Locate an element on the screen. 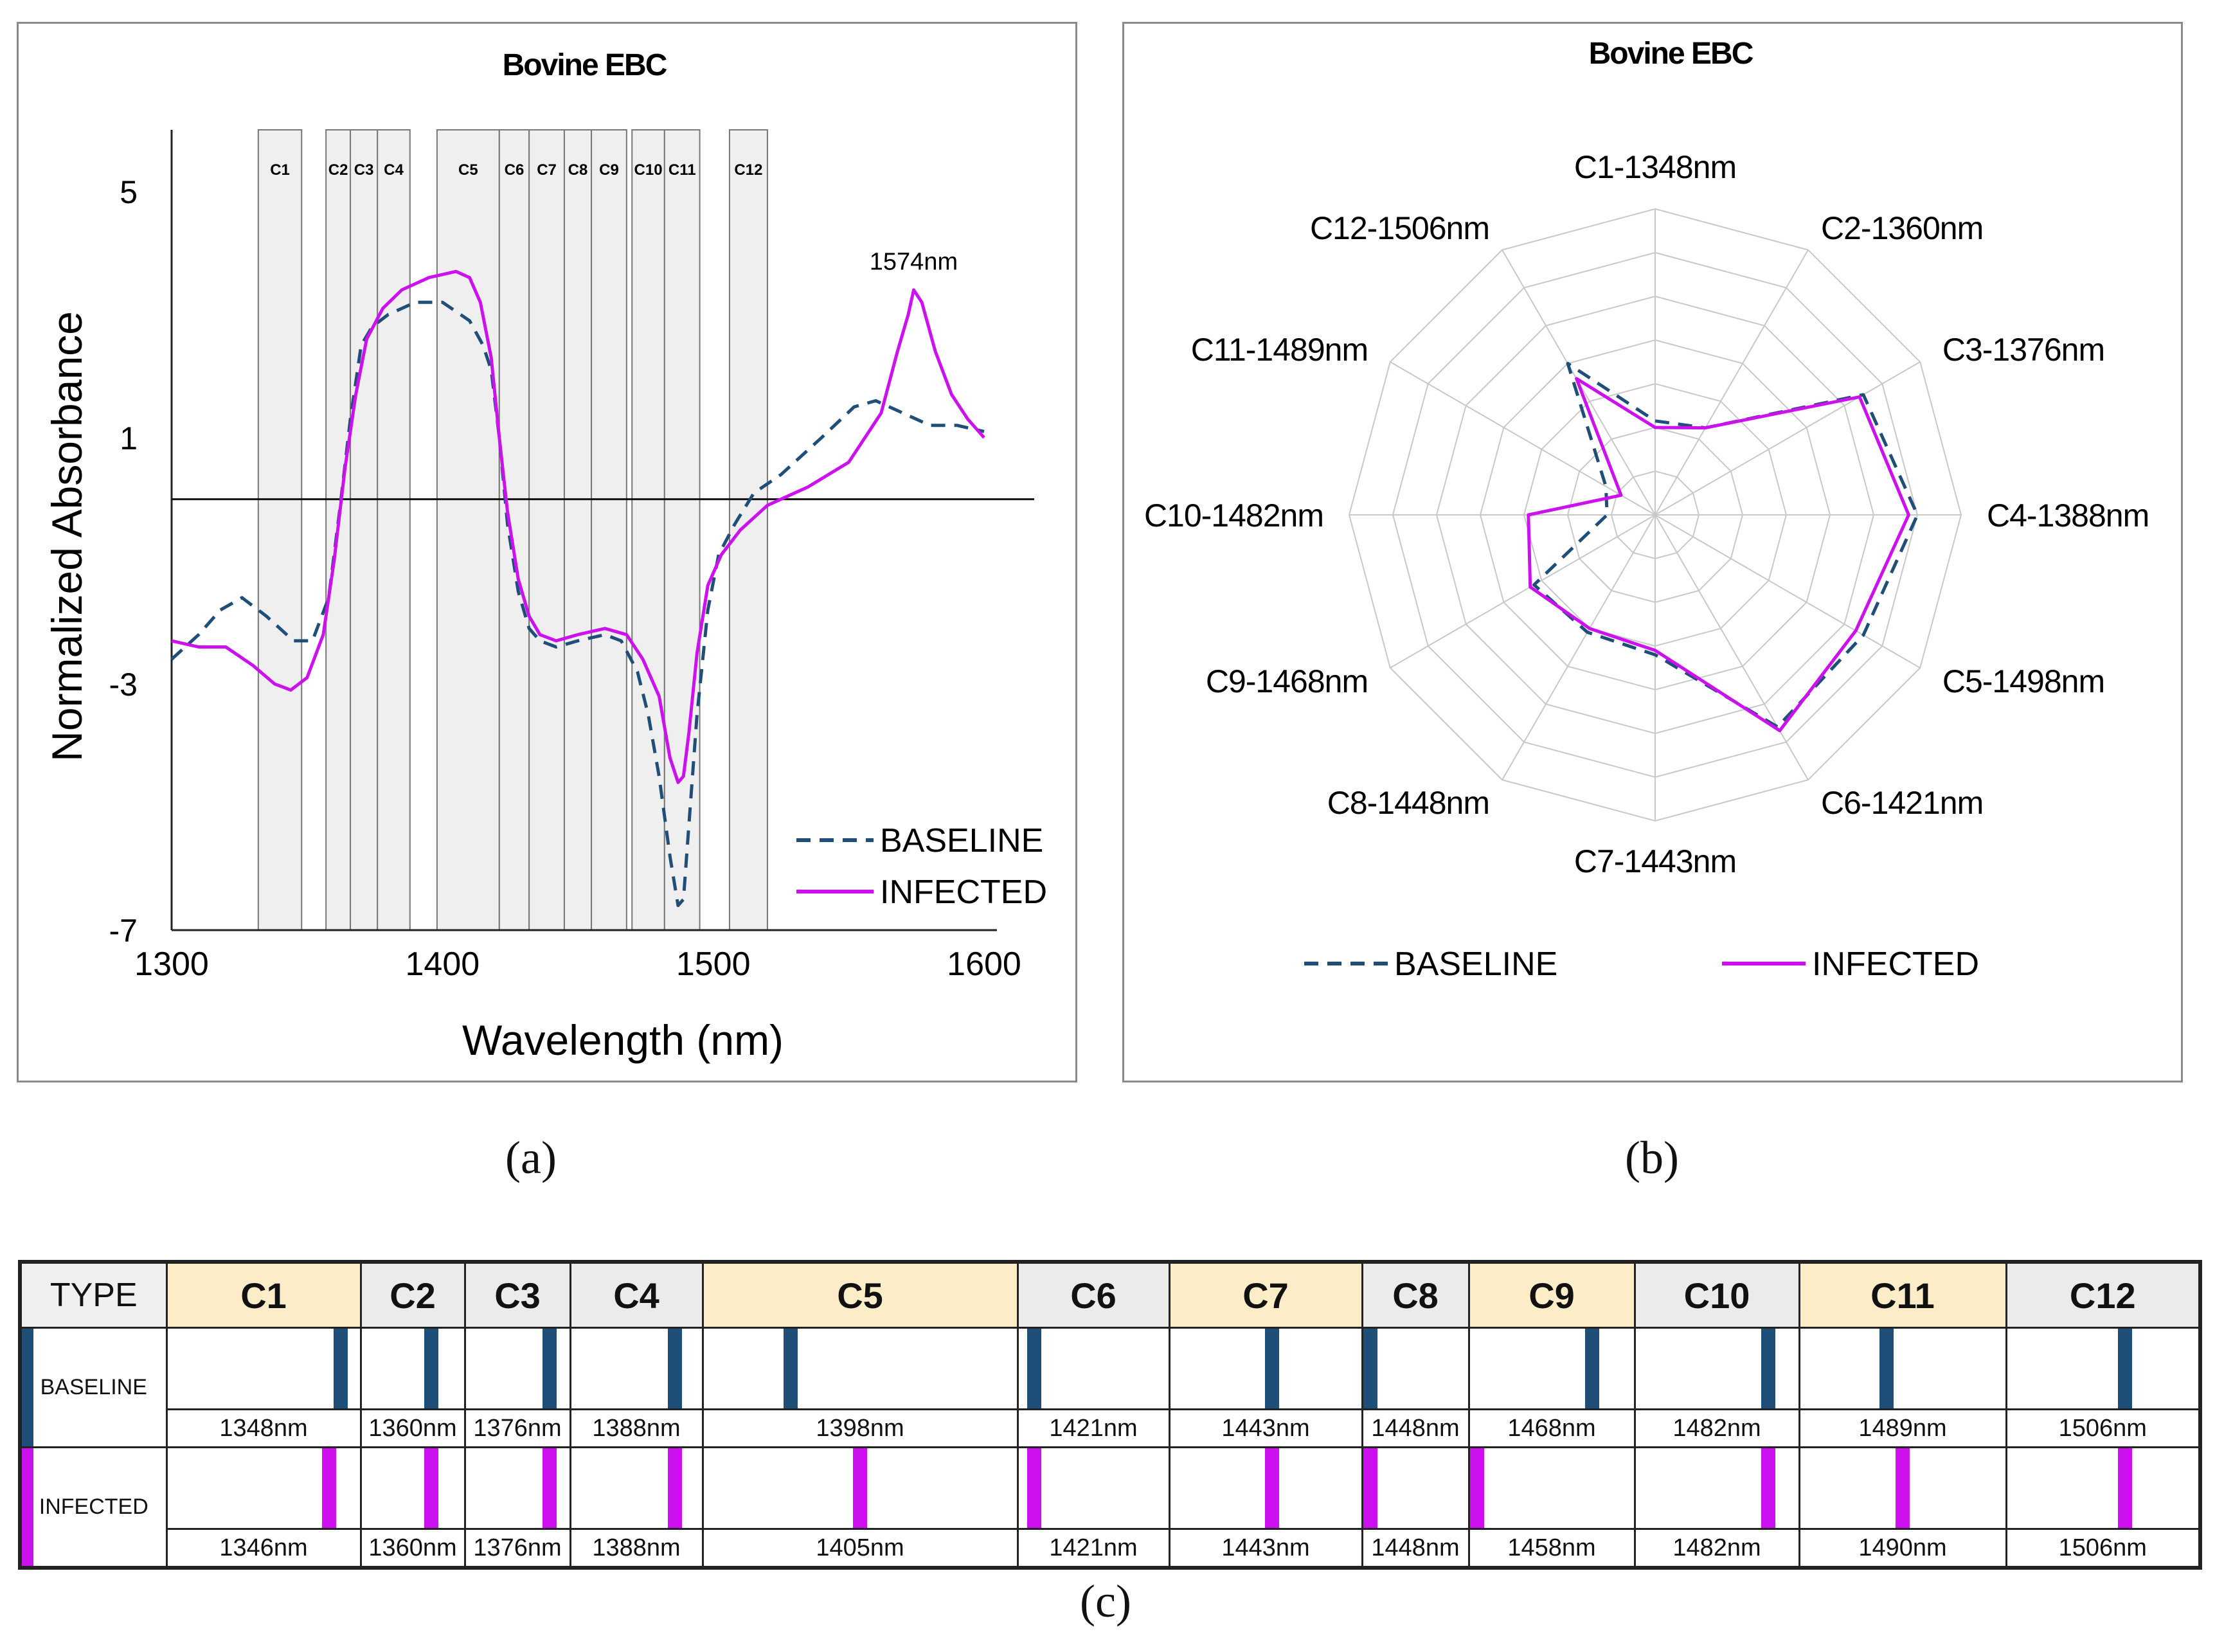 Image resolution: width=2215 pixels, height=1652 pixels. band-c9 is located at coordinates (609, 530).